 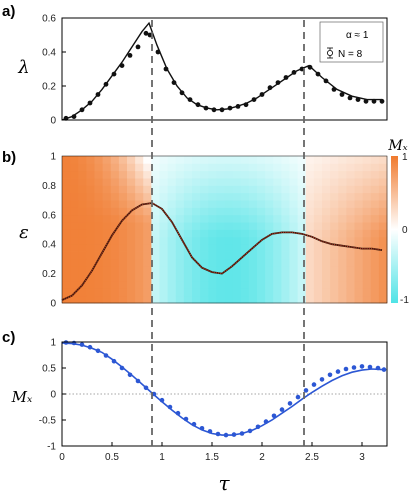 I want to click on panel-c-xtick-label: 0, so click(x=62, y=457).